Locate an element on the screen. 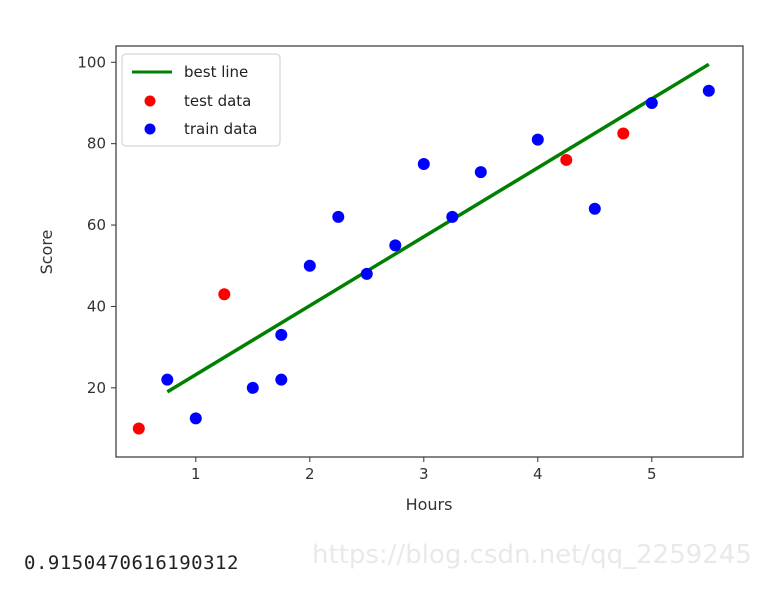 The width and height of the screenshot is (770, 612). x-tick-label: 5 is located at coordinates (652, 474).